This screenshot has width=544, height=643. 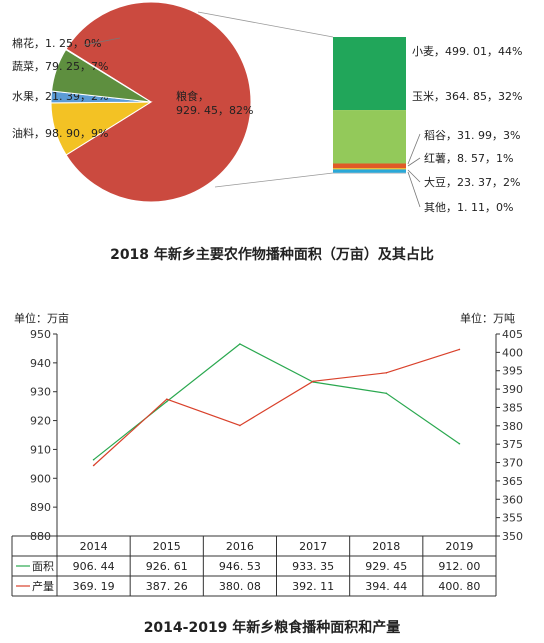 What do you see at coordinates (459, 546) in the screenshot?
I see `table-header-year: 2019` at bounding box center [459, 546].